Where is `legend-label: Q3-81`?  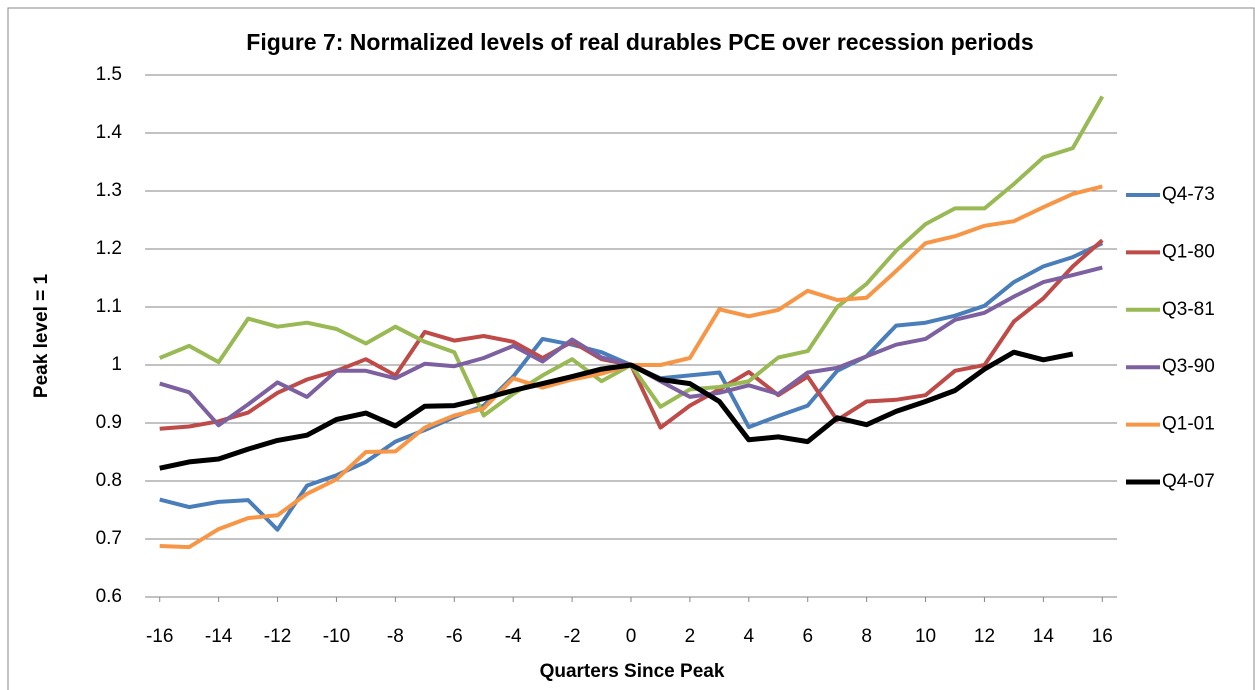
legend-label: Q3-81 is located at coordinates (1188, 309).